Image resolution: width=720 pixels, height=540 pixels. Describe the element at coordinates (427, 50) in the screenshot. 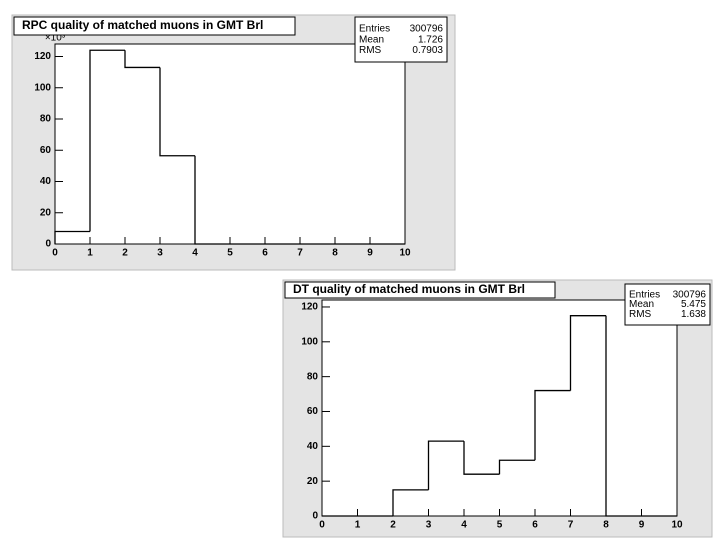

I see `stats-value: 0.7903` at that location.